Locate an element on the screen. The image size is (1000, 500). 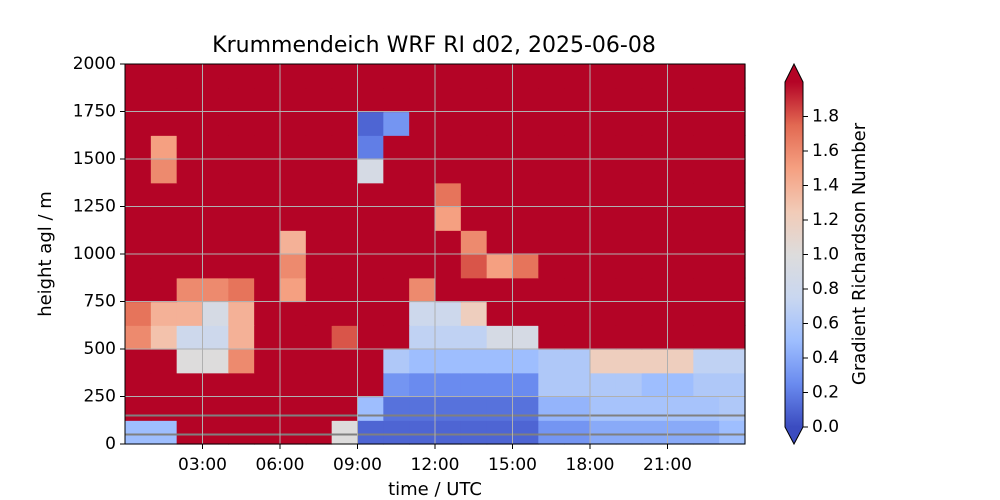
colorbar-tick-label: 0.4 is located at coordinates (825, 358).